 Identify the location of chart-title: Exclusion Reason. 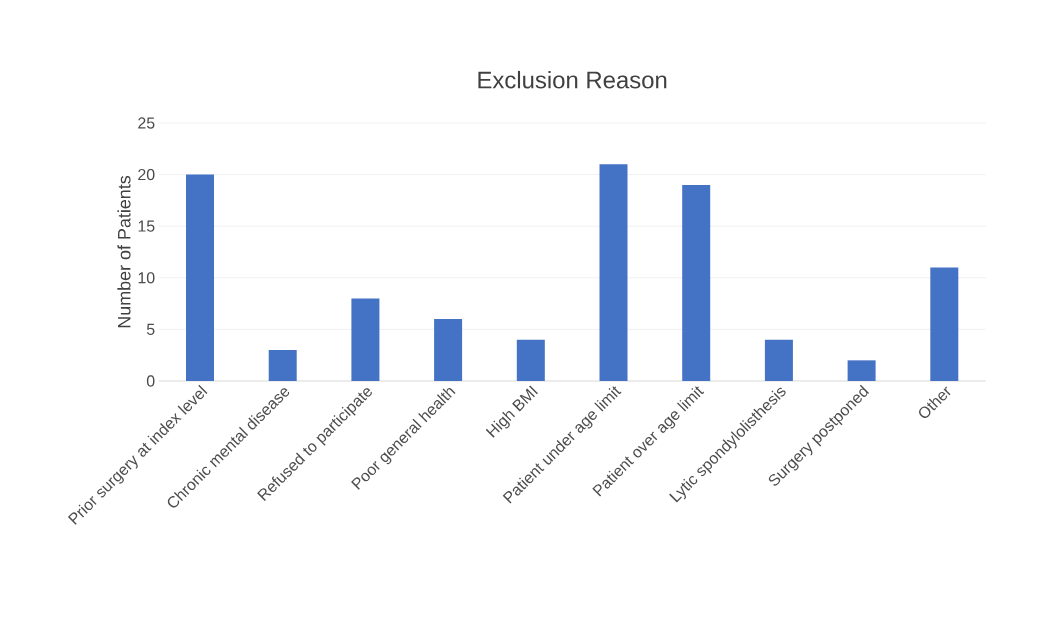
(572, 79).